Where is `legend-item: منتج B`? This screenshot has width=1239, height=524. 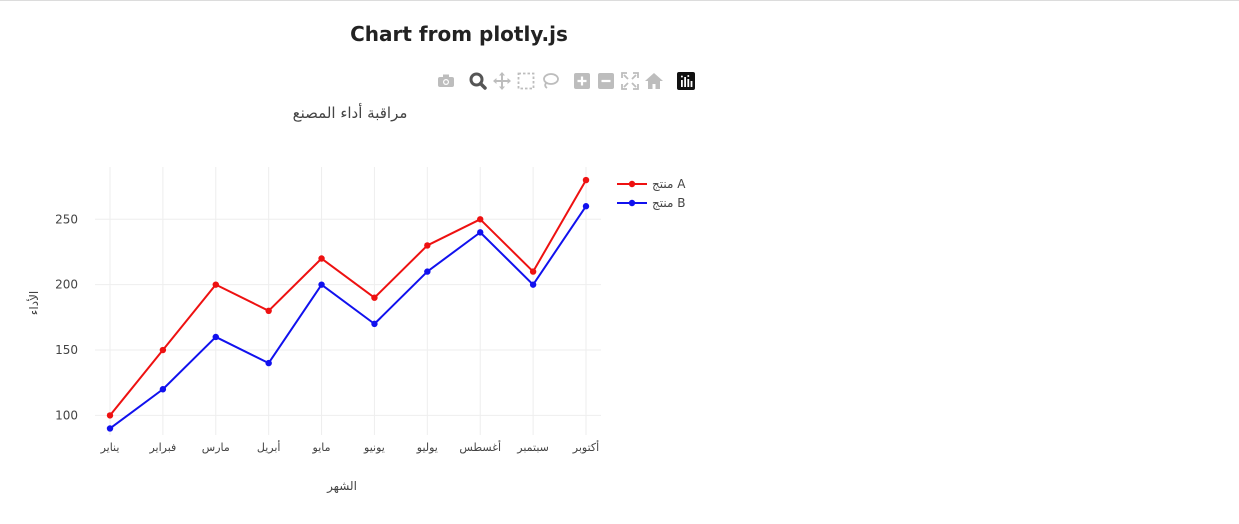
legend-item: منتج B is located at coordinates (651, 203).